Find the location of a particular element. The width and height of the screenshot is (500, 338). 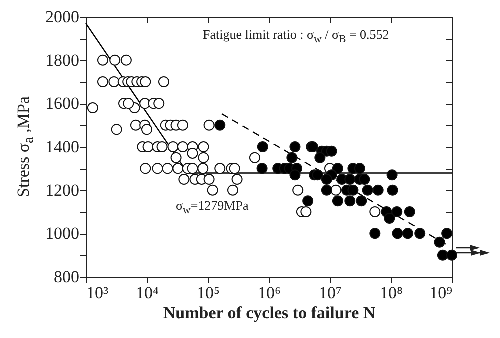

y-tick-label: 1400 is located at coordinates (63, 147).